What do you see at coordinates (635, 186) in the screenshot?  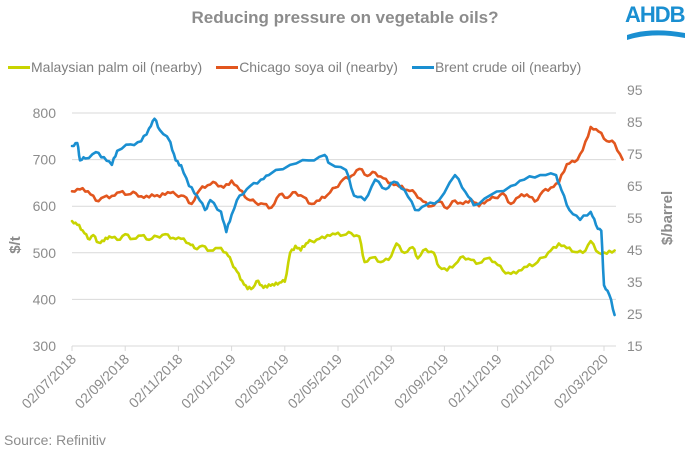 I see `y-tick-label-right: 65` at bounding box center [635, 186].